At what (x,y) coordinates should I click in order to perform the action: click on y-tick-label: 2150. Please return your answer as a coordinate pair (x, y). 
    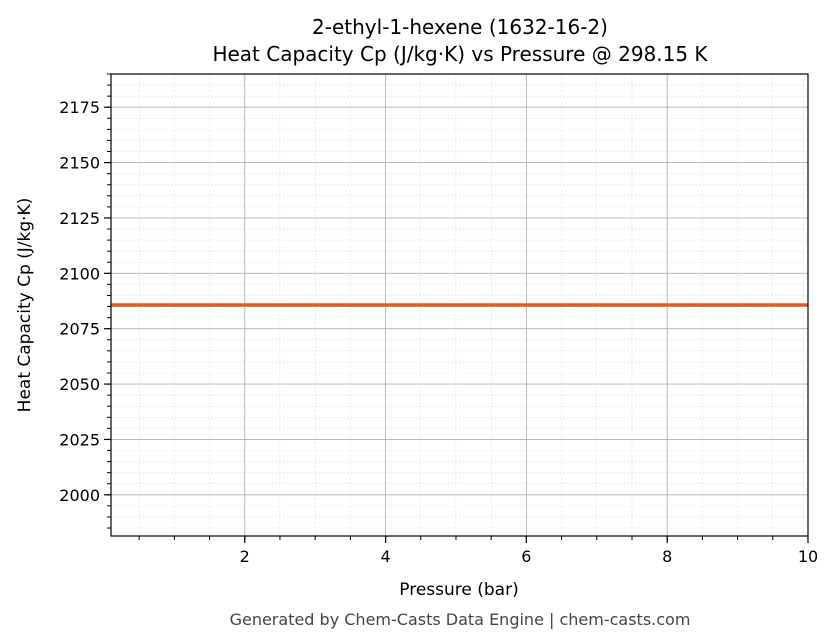
    Looking at the image, I should click on (79, 163).